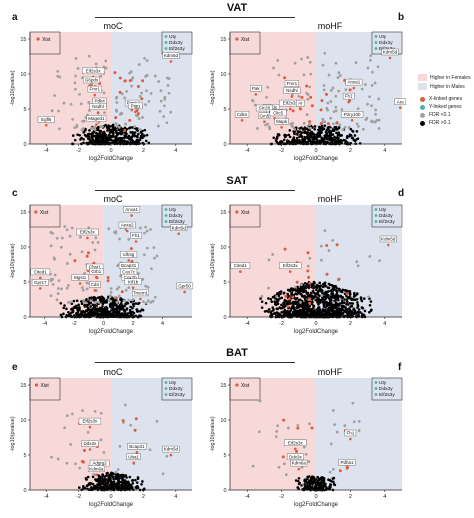 The height and width of the screenshot is (518, 474). I want to click on legend-label: X-linked genes, so click(446, 99).